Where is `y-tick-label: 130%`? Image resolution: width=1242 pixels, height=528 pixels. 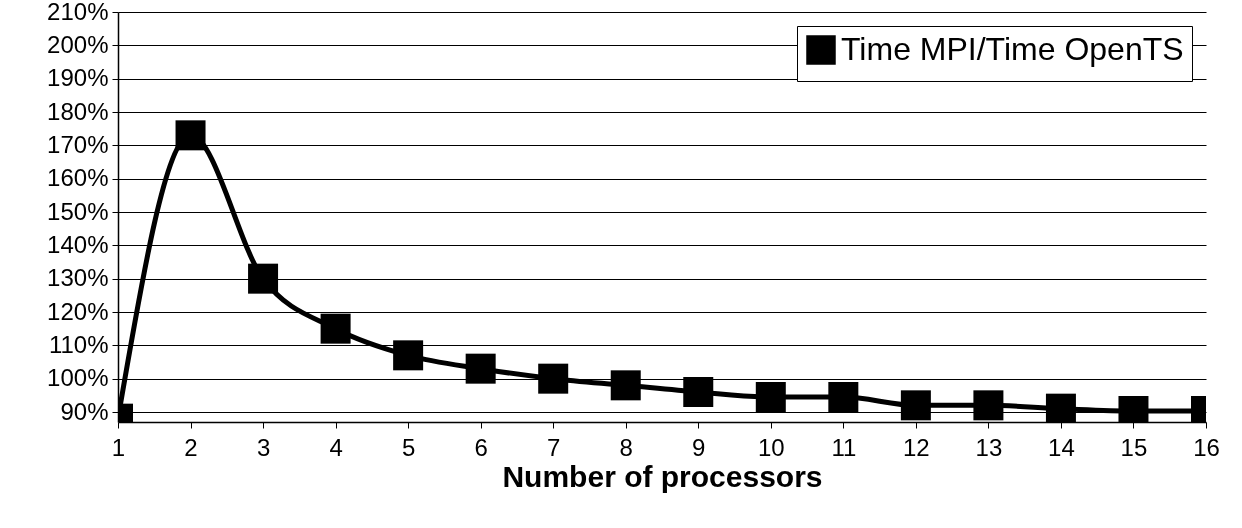 y-tick-label: 130% is located at coordinates (78, 278).